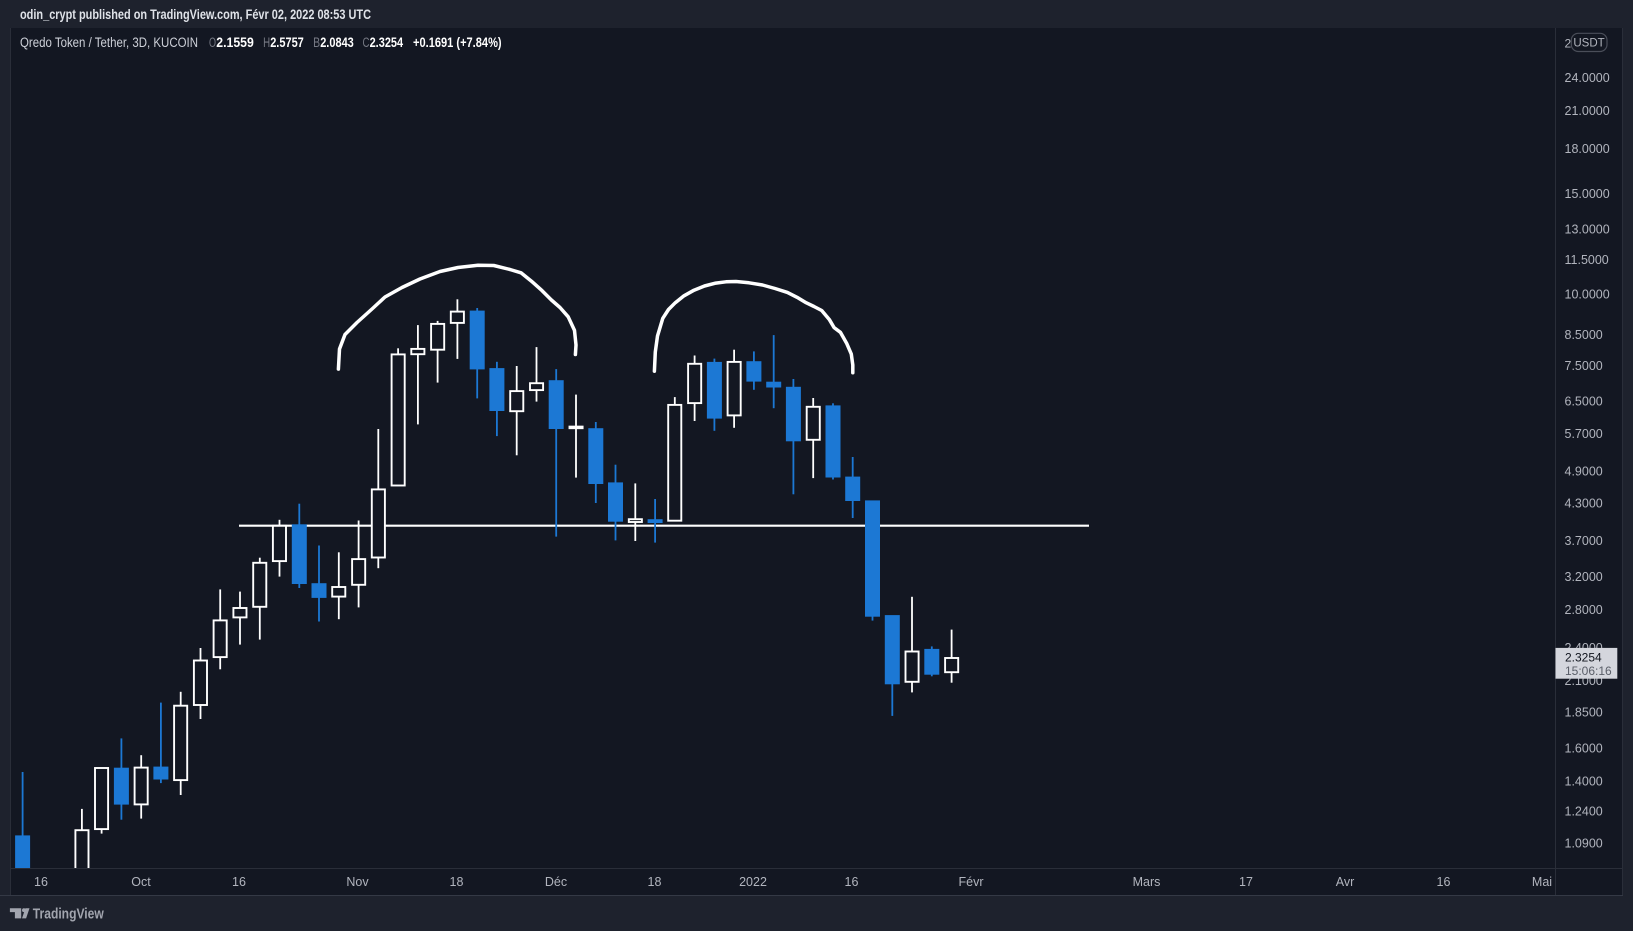 The image size is (1633, 931). Describe the element at coordinates (235, 42) in the screenshot. I see `svg-text: 2.1559` at that location.